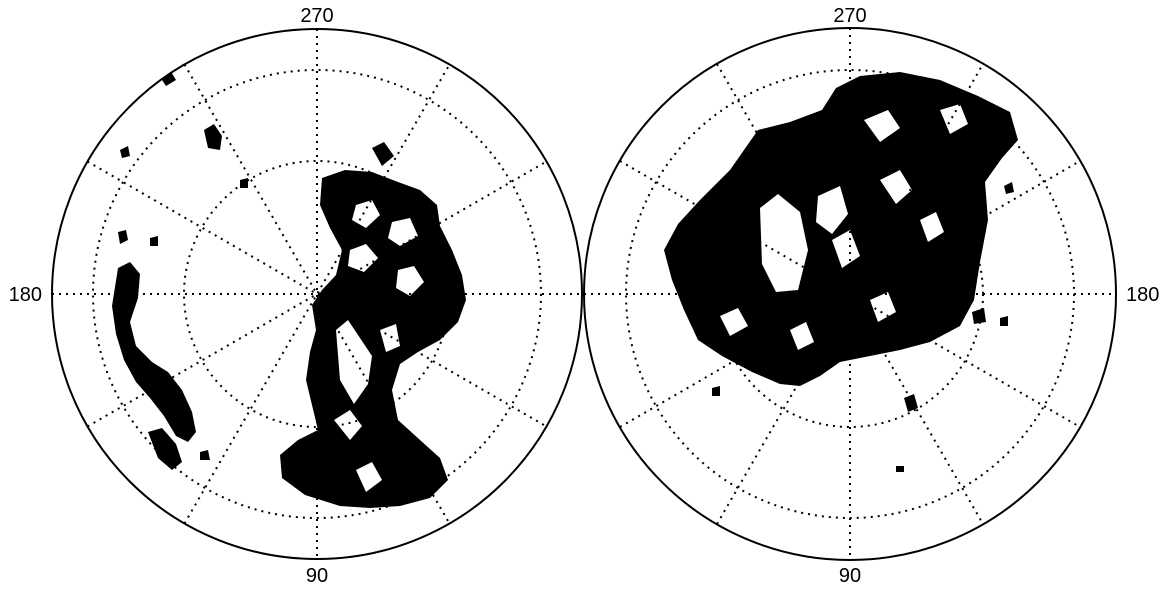 This screenshot has height=589, width=1174. What do you see at coordinates (316, 16) in the screenshot?
I see `left-map-top-label: 270` at bounding box center [316, 16].